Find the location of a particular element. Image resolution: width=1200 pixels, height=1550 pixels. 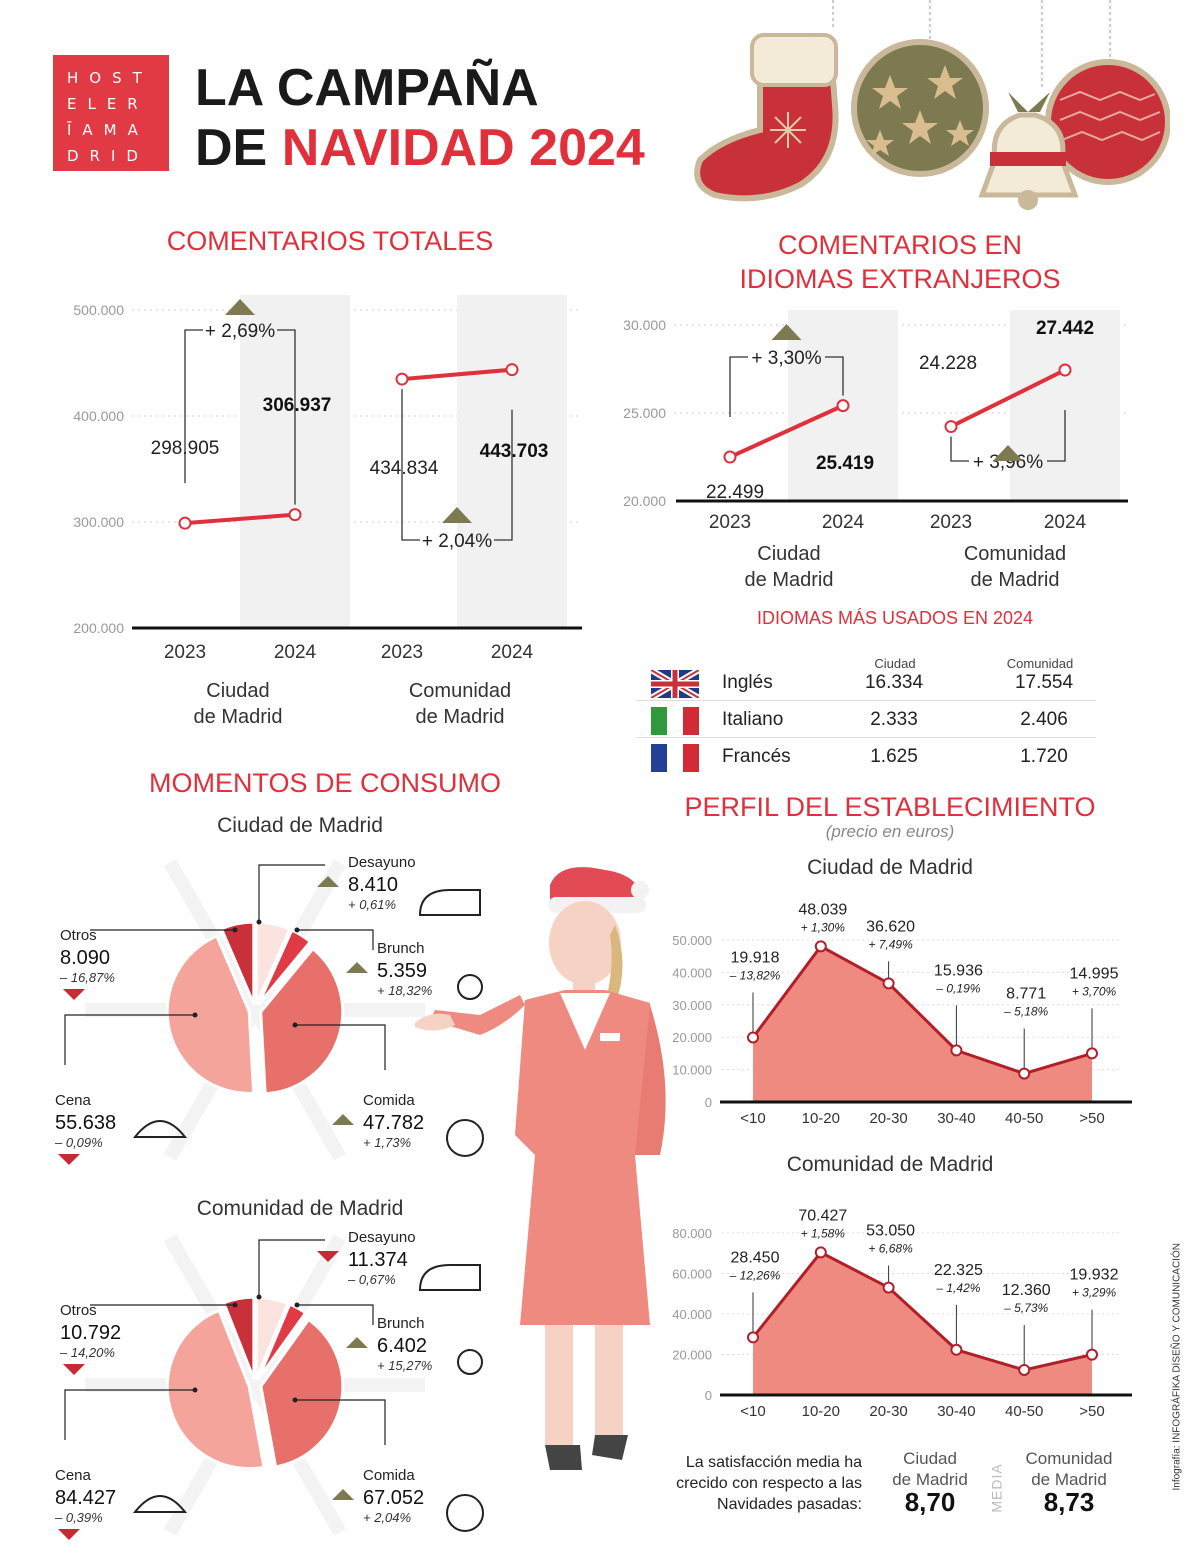

series-line is located at coordinates (922, 1311).